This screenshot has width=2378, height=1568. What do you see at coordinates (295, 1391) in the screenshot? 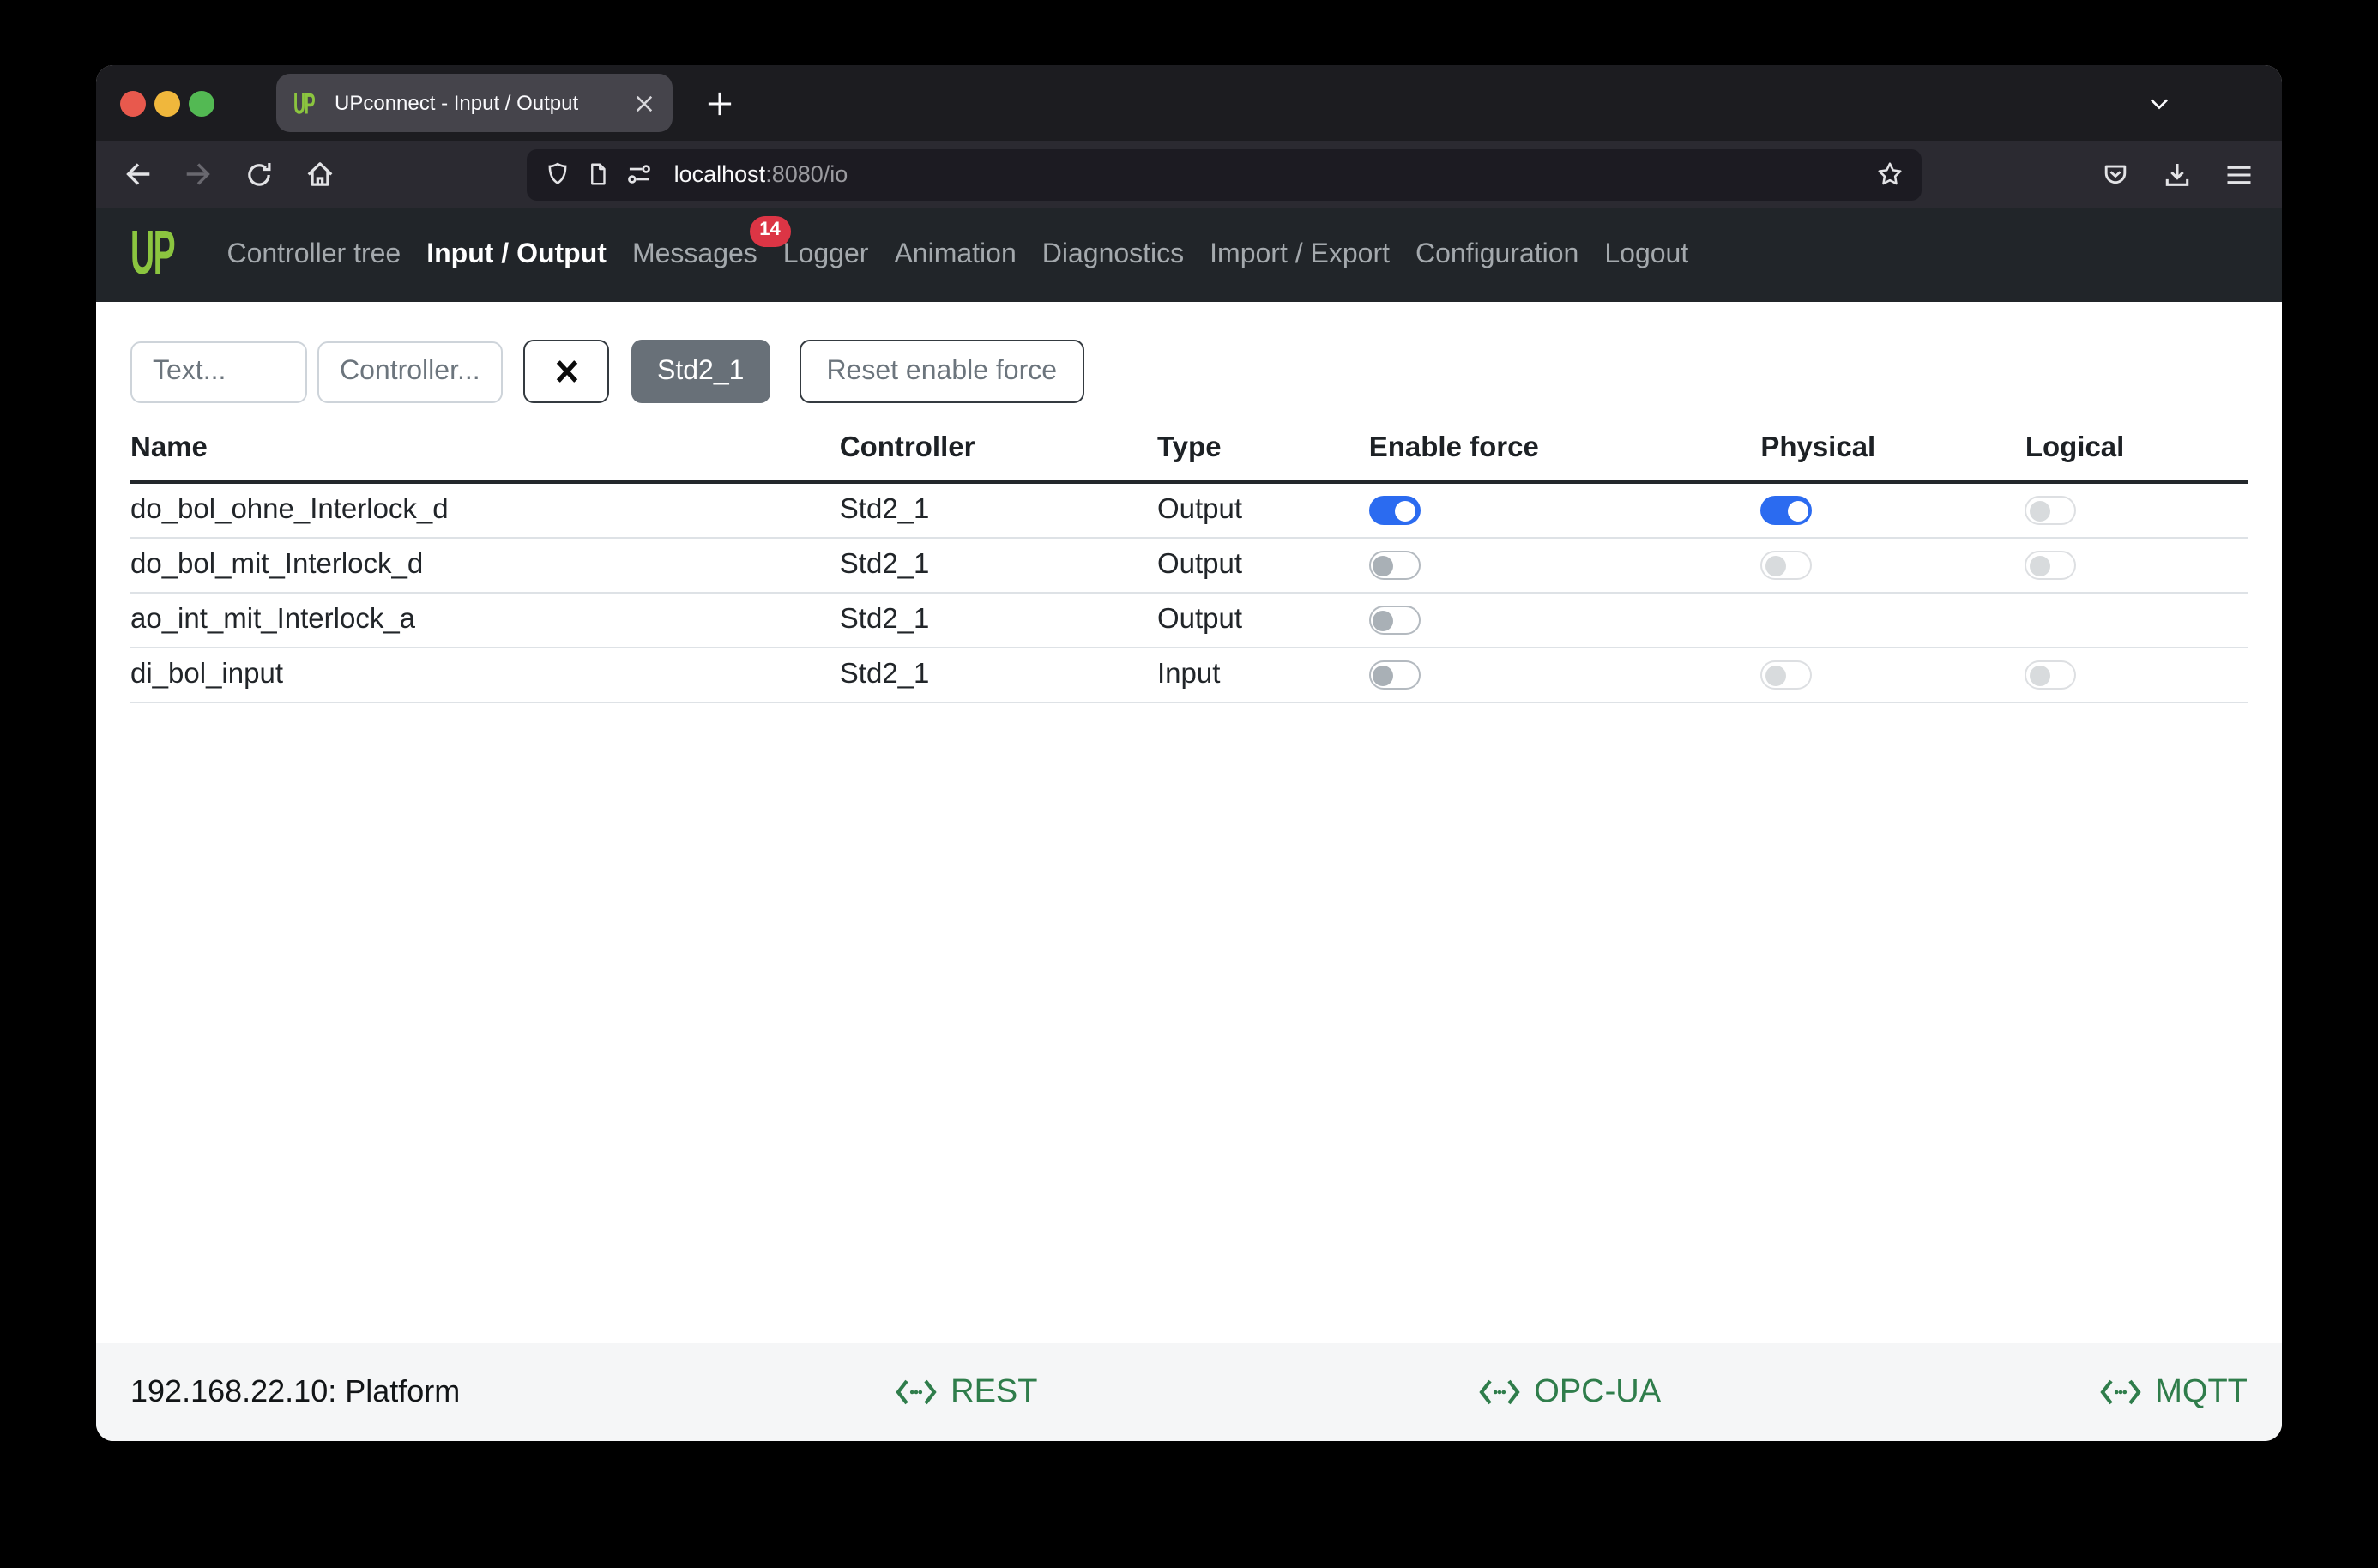
I see `platform-status: 192.168.22.10: Platform` at bounding box center [295, 1391].